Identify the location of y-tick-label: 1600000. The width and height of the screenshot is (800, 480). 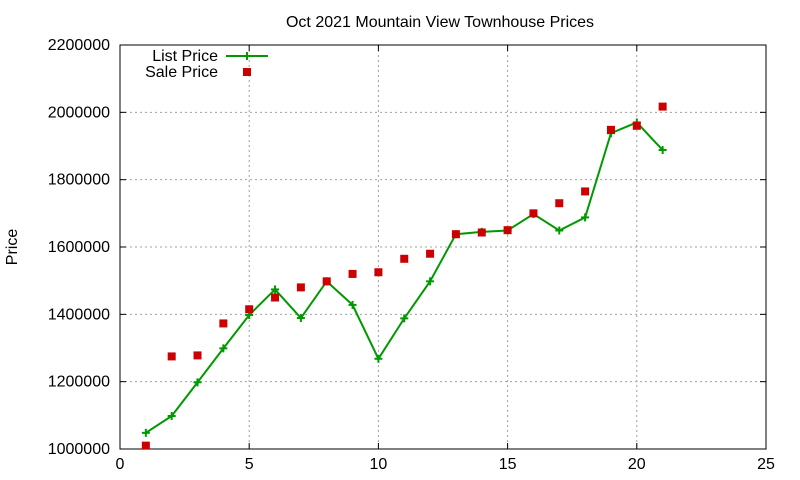
(79, 247).